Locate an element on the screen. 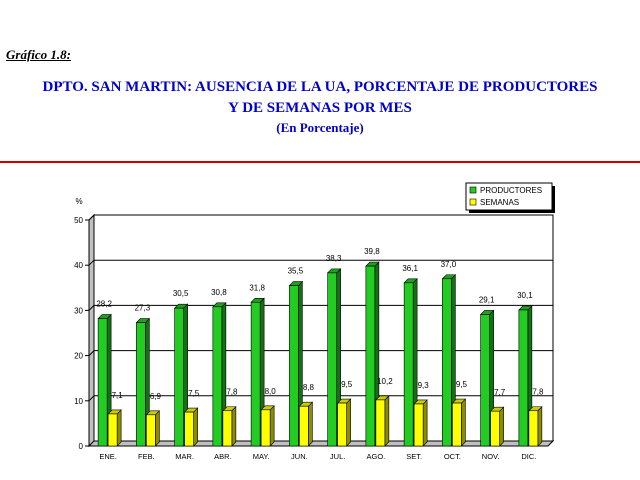 The image size is (640, 480). y-tick-label: 40 is located at coordinates (78, 265).